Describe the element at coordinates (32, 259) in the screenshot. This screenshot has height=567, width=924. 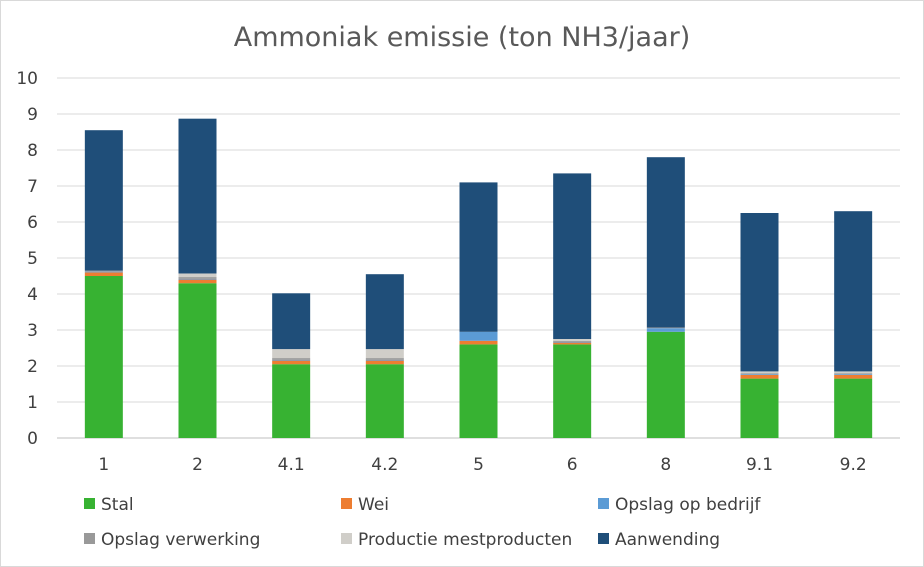
I see `y-tick-label: 5` at that location.